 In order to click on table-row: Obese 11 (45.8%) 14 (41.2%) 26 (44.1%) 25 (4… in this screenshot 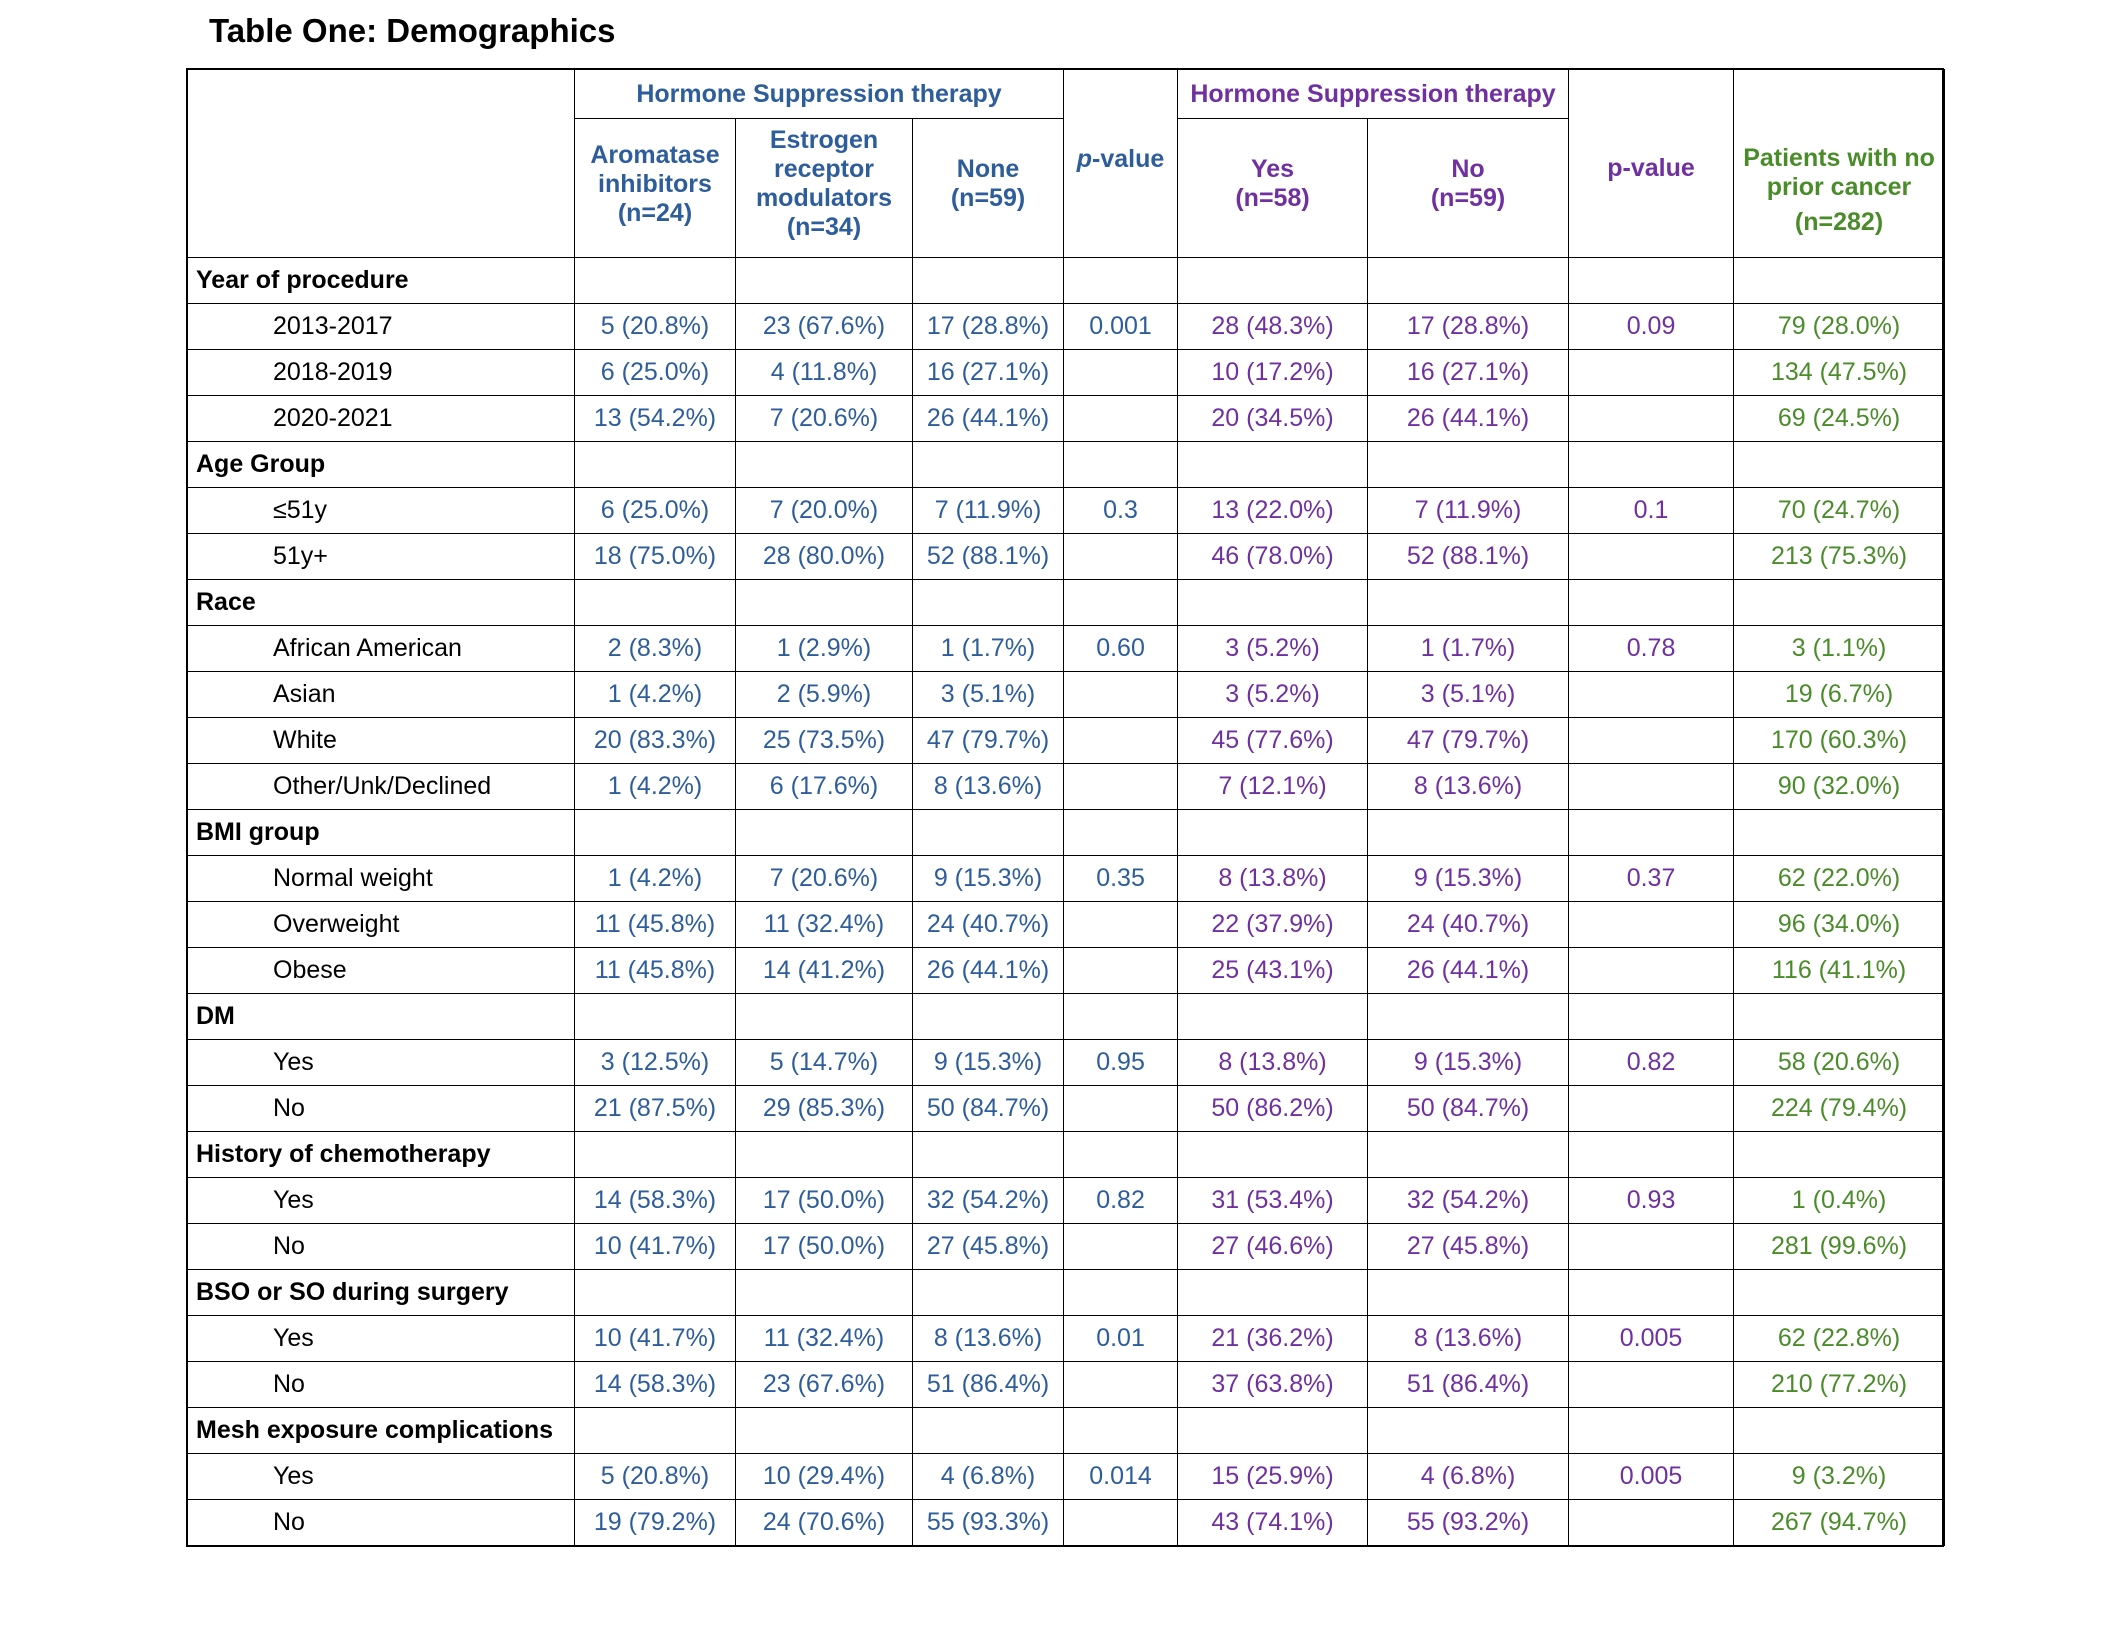, I will do `click(1066, 970)`.